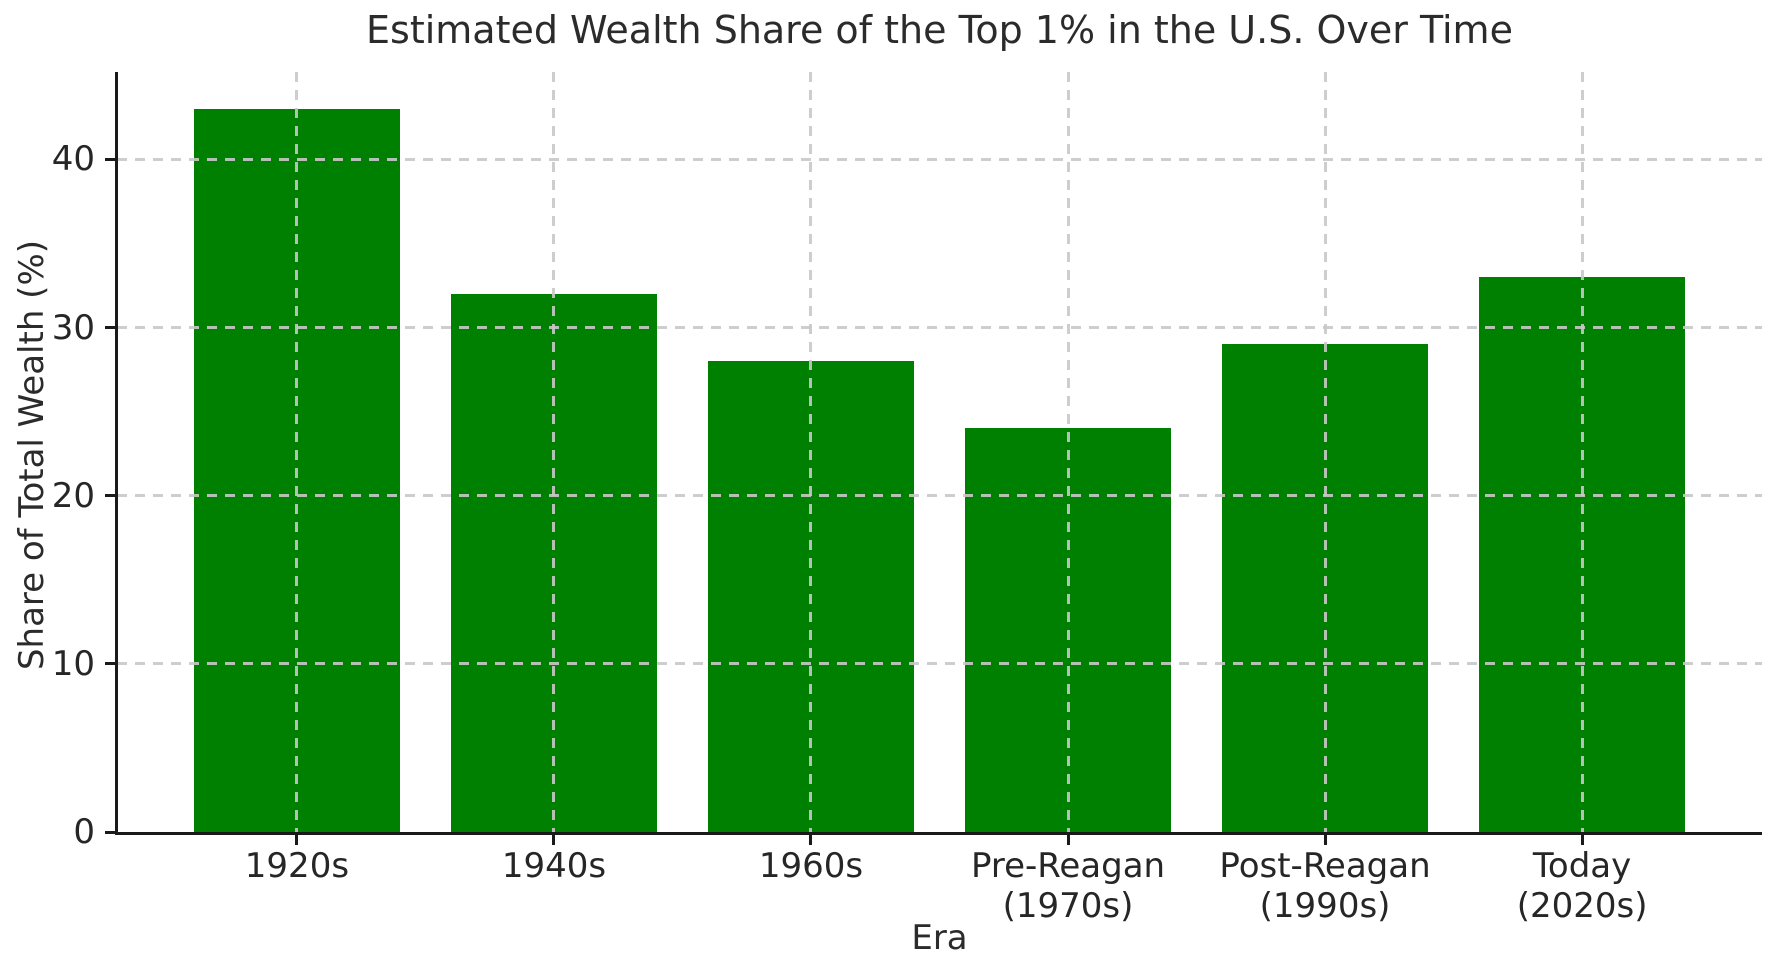 Image resolution: width=1779 pixels, height=980 pixels. Describe the element at coordinates (1325, 886) in the screenshot. I see `x-tick-label: Post-Reagan (1990s)` at that location.